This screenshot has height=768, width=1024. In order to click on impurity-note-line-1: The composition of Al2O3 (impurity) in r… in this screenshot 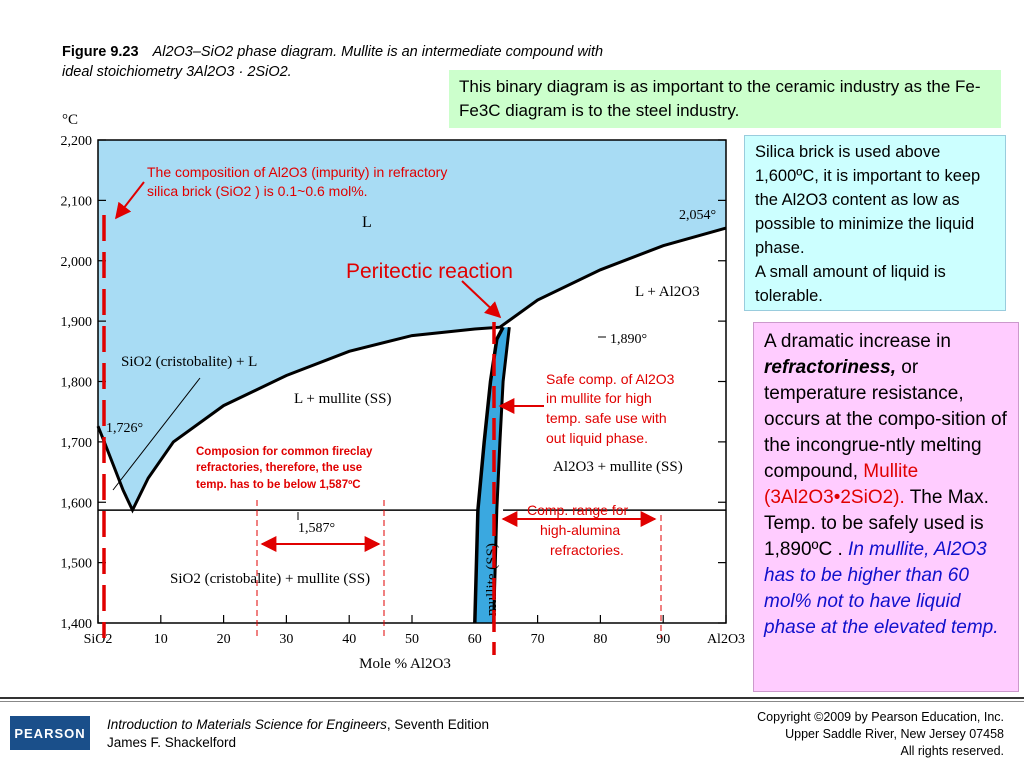, I will do `click(297, 172)`.